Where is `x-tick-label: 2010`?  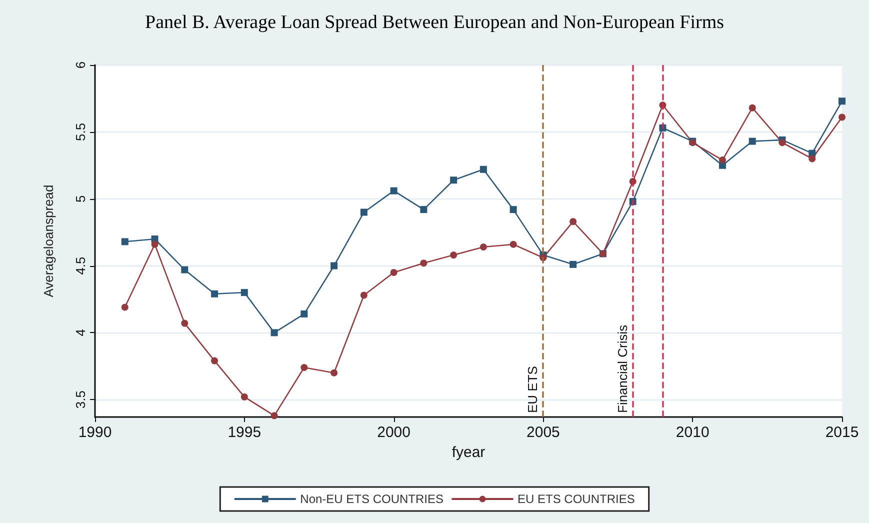 x-tick-label: 2010 is located at coordinates (693, 432).